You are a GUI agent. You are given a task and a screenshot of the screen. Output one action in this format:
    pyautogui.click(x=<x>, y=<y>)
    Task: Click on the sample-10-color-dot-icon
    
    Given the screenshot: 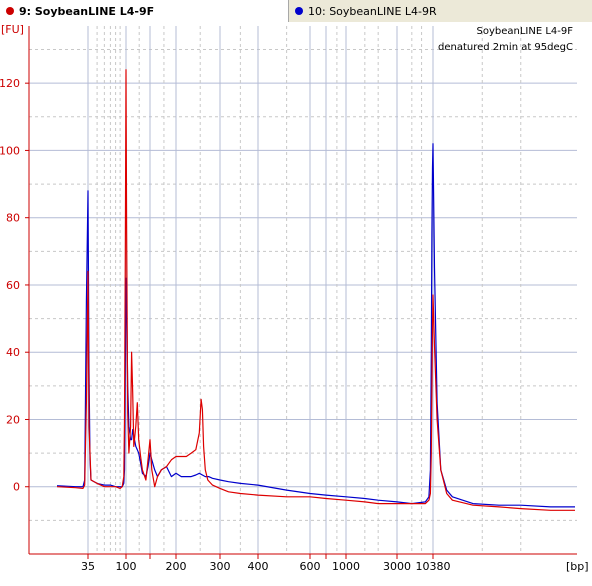 What is the action you would take?
    pyautogui.click(x=299, y=11)
    